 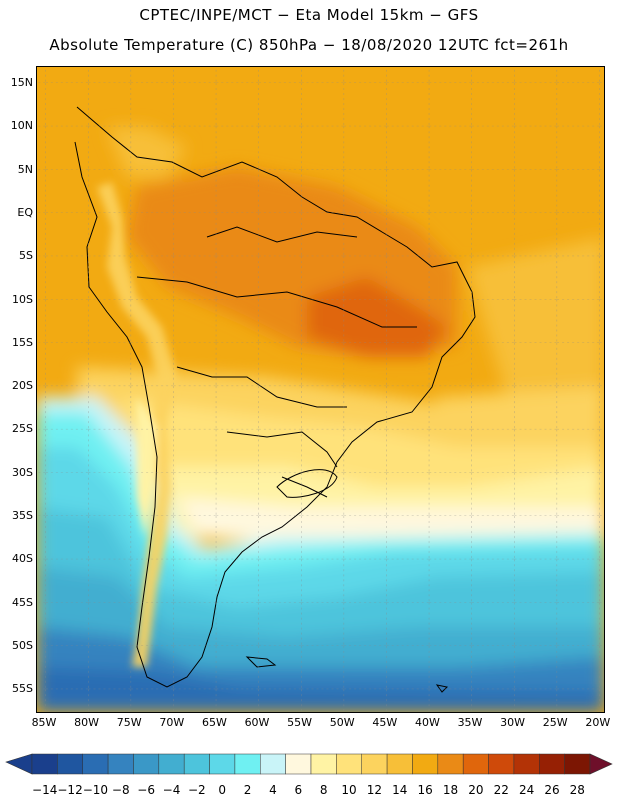 I want to click on colorbar-label: −6, so click(x=146, y=790).